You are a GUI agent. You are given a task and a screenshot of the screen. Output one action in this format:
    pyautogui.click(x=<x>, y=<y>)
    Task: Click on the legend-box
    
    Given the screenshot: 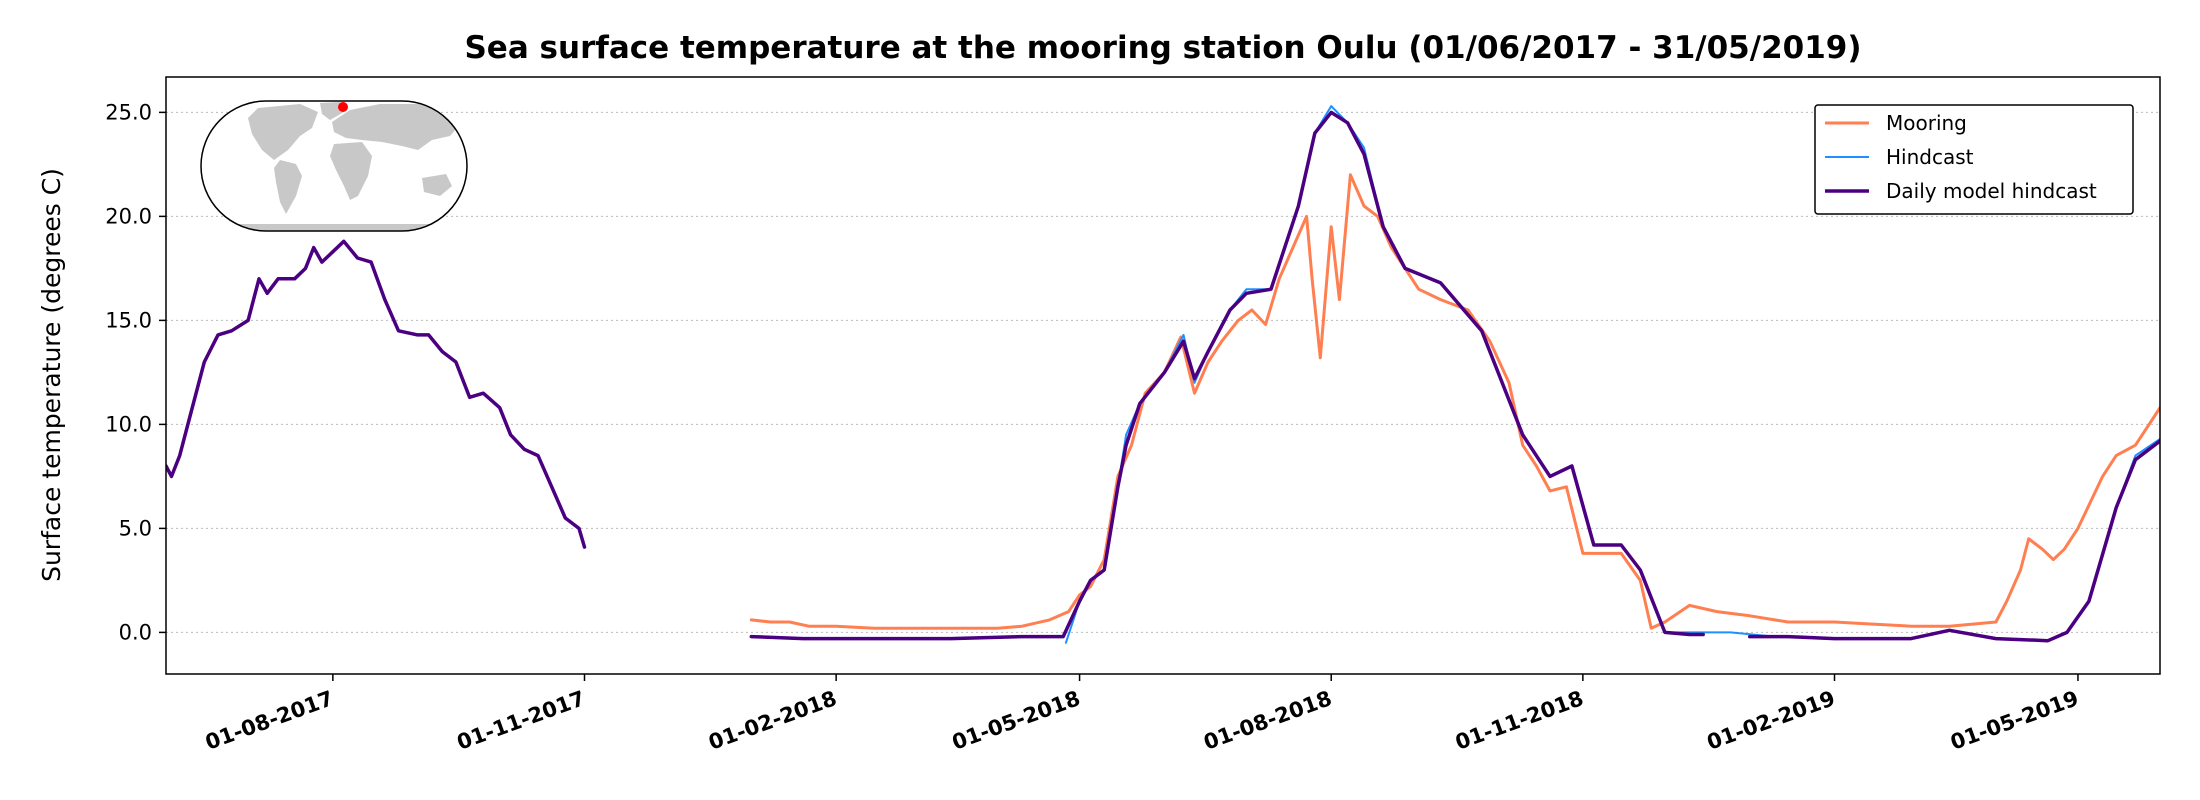 What is the action you would take?
    pyautogui.click(x=1974, y=159)
    